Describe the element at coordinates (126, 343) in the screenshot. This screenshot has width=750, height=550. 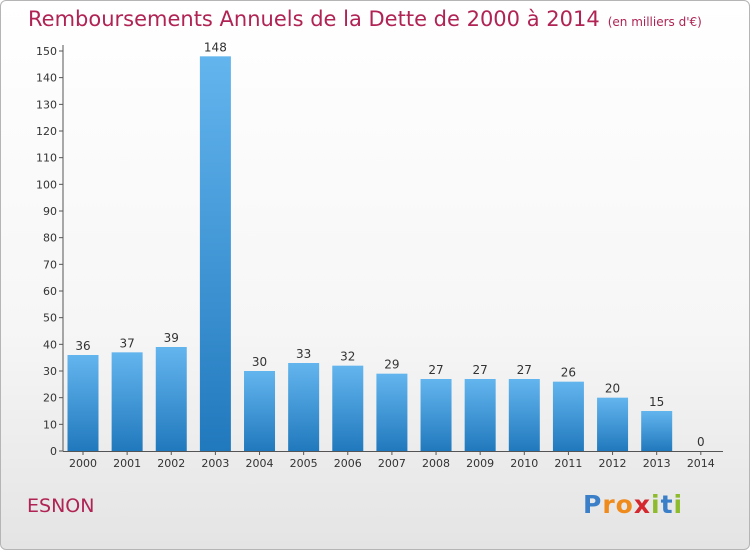
I see `data-label: 37` at that location.